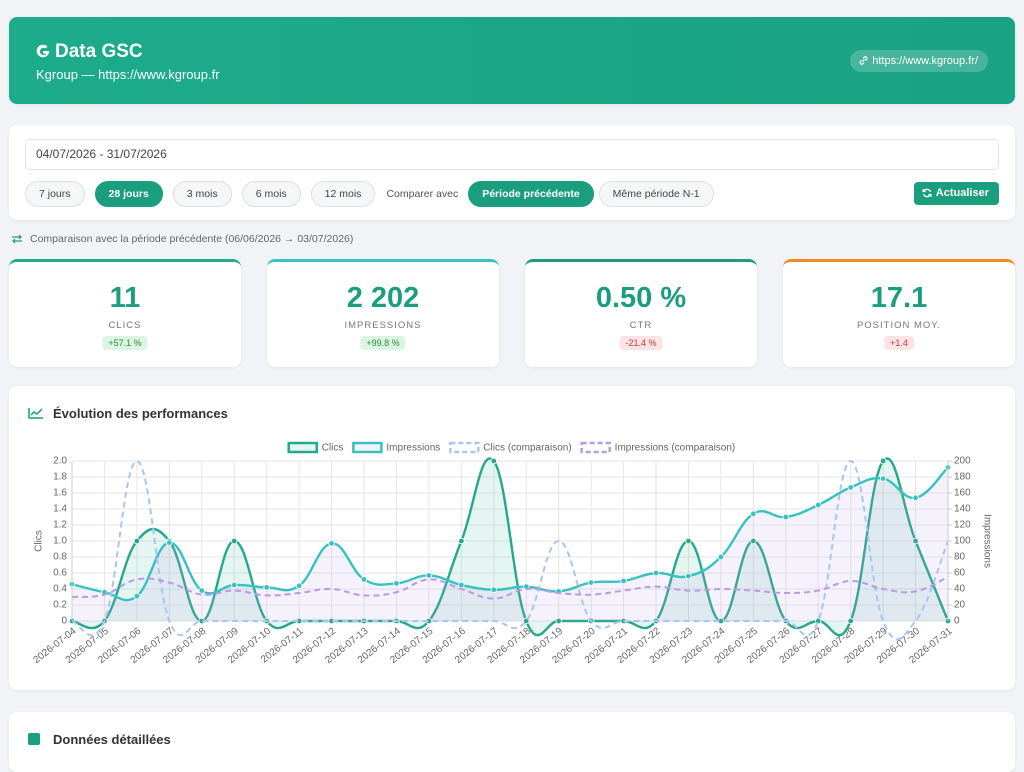 The height and width of the screenshot is (772, 1024). I want to click on subtitle: Kgroup — https://www.kgroup.fr, so click(128, 74).